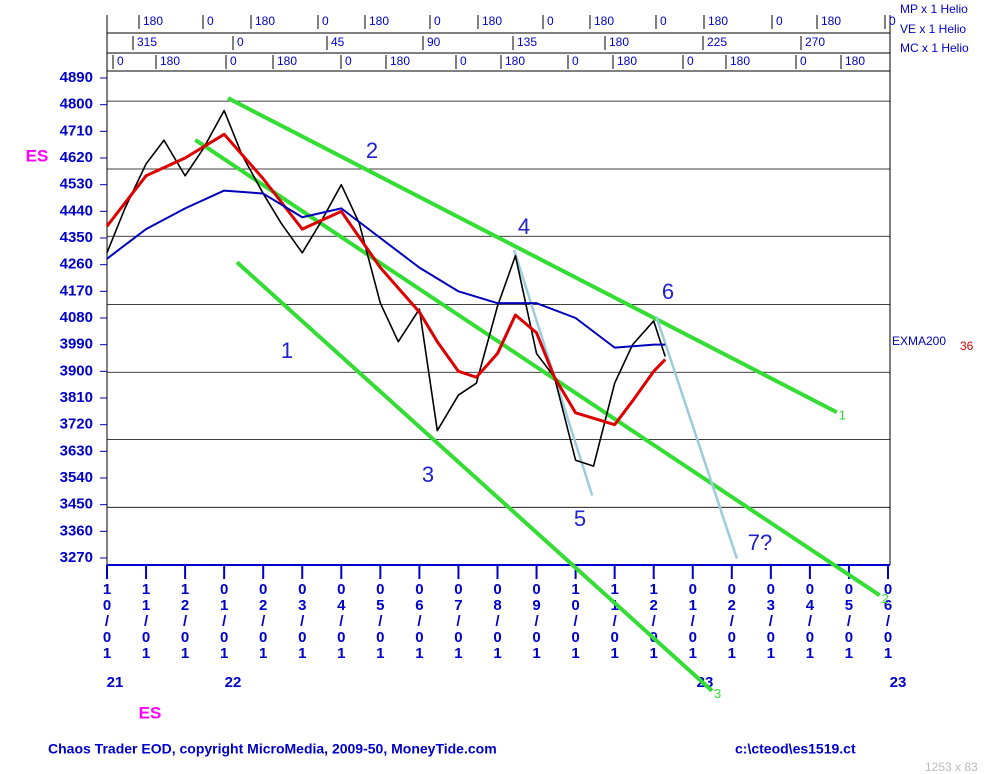 This screenshot has height=774, width=988. What do you see at coordinates (76, 184) in the screenshot?
I see `y-tick-label: 4530` at bounding box center [76, 184].